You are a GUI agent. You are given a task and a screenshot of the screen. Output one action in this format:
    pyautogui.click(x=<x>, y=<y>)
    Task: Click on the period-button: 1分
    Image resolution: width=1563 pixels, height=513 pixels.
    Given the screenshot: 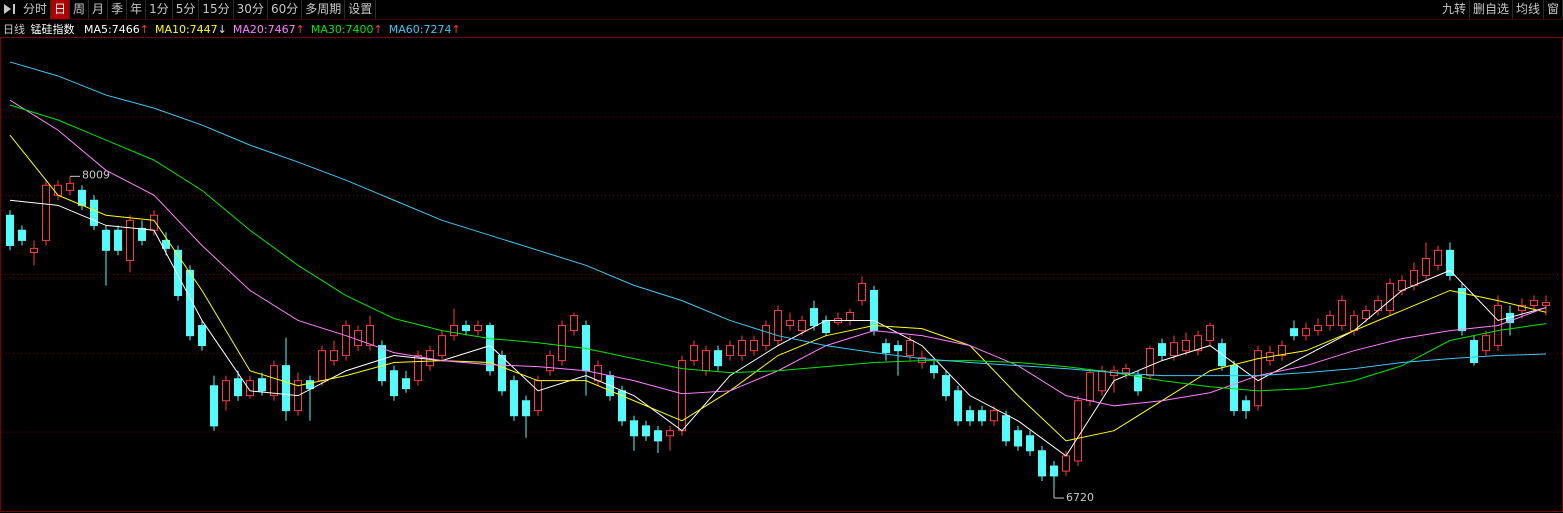 What is the action you would take?
    pyautogui.click(x=159, y=9)
    